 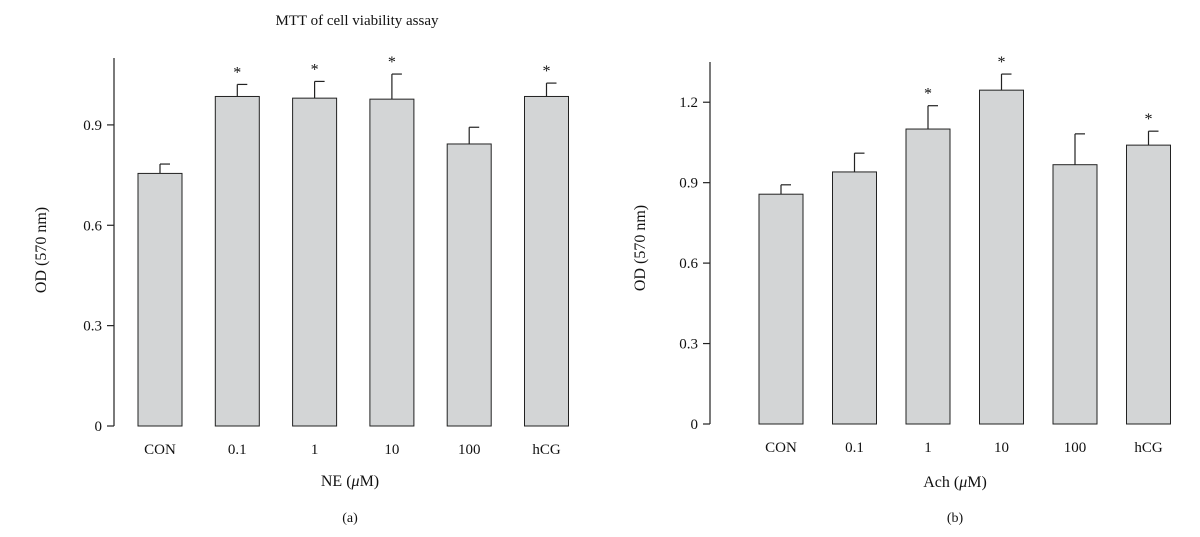 What do you see at coordinates (955, 518) in the screenshot?
I see `panel-label: (b)` at bounding box center [955, 518].